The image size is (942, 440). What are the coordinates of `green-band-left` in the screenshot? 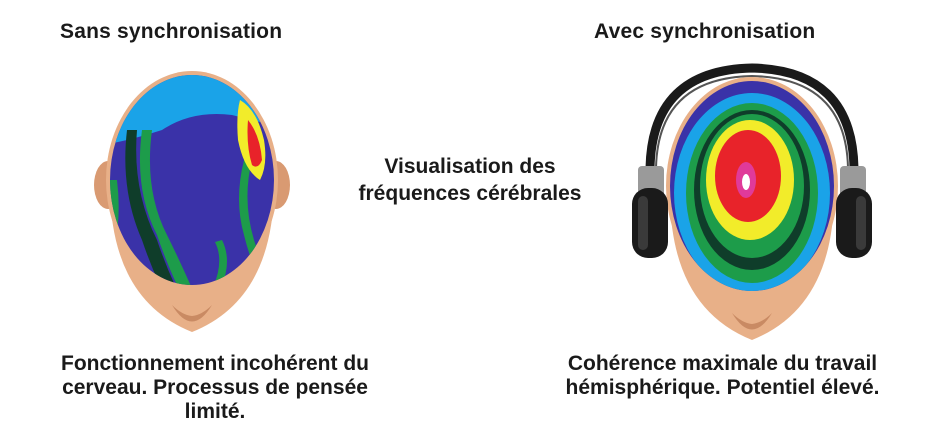 It's located at (153, 207).